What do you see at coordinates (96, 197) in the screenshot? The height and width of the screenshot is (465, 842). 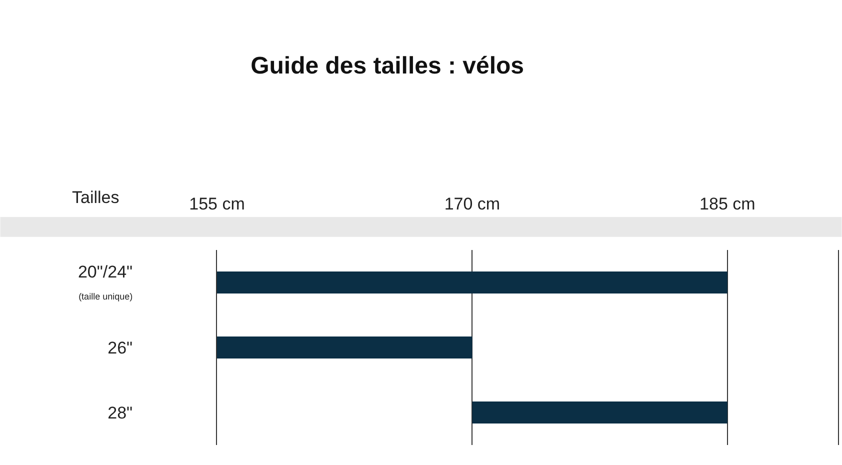 I see `y-axis-title: Tailles` at bounding box center [96, 197].